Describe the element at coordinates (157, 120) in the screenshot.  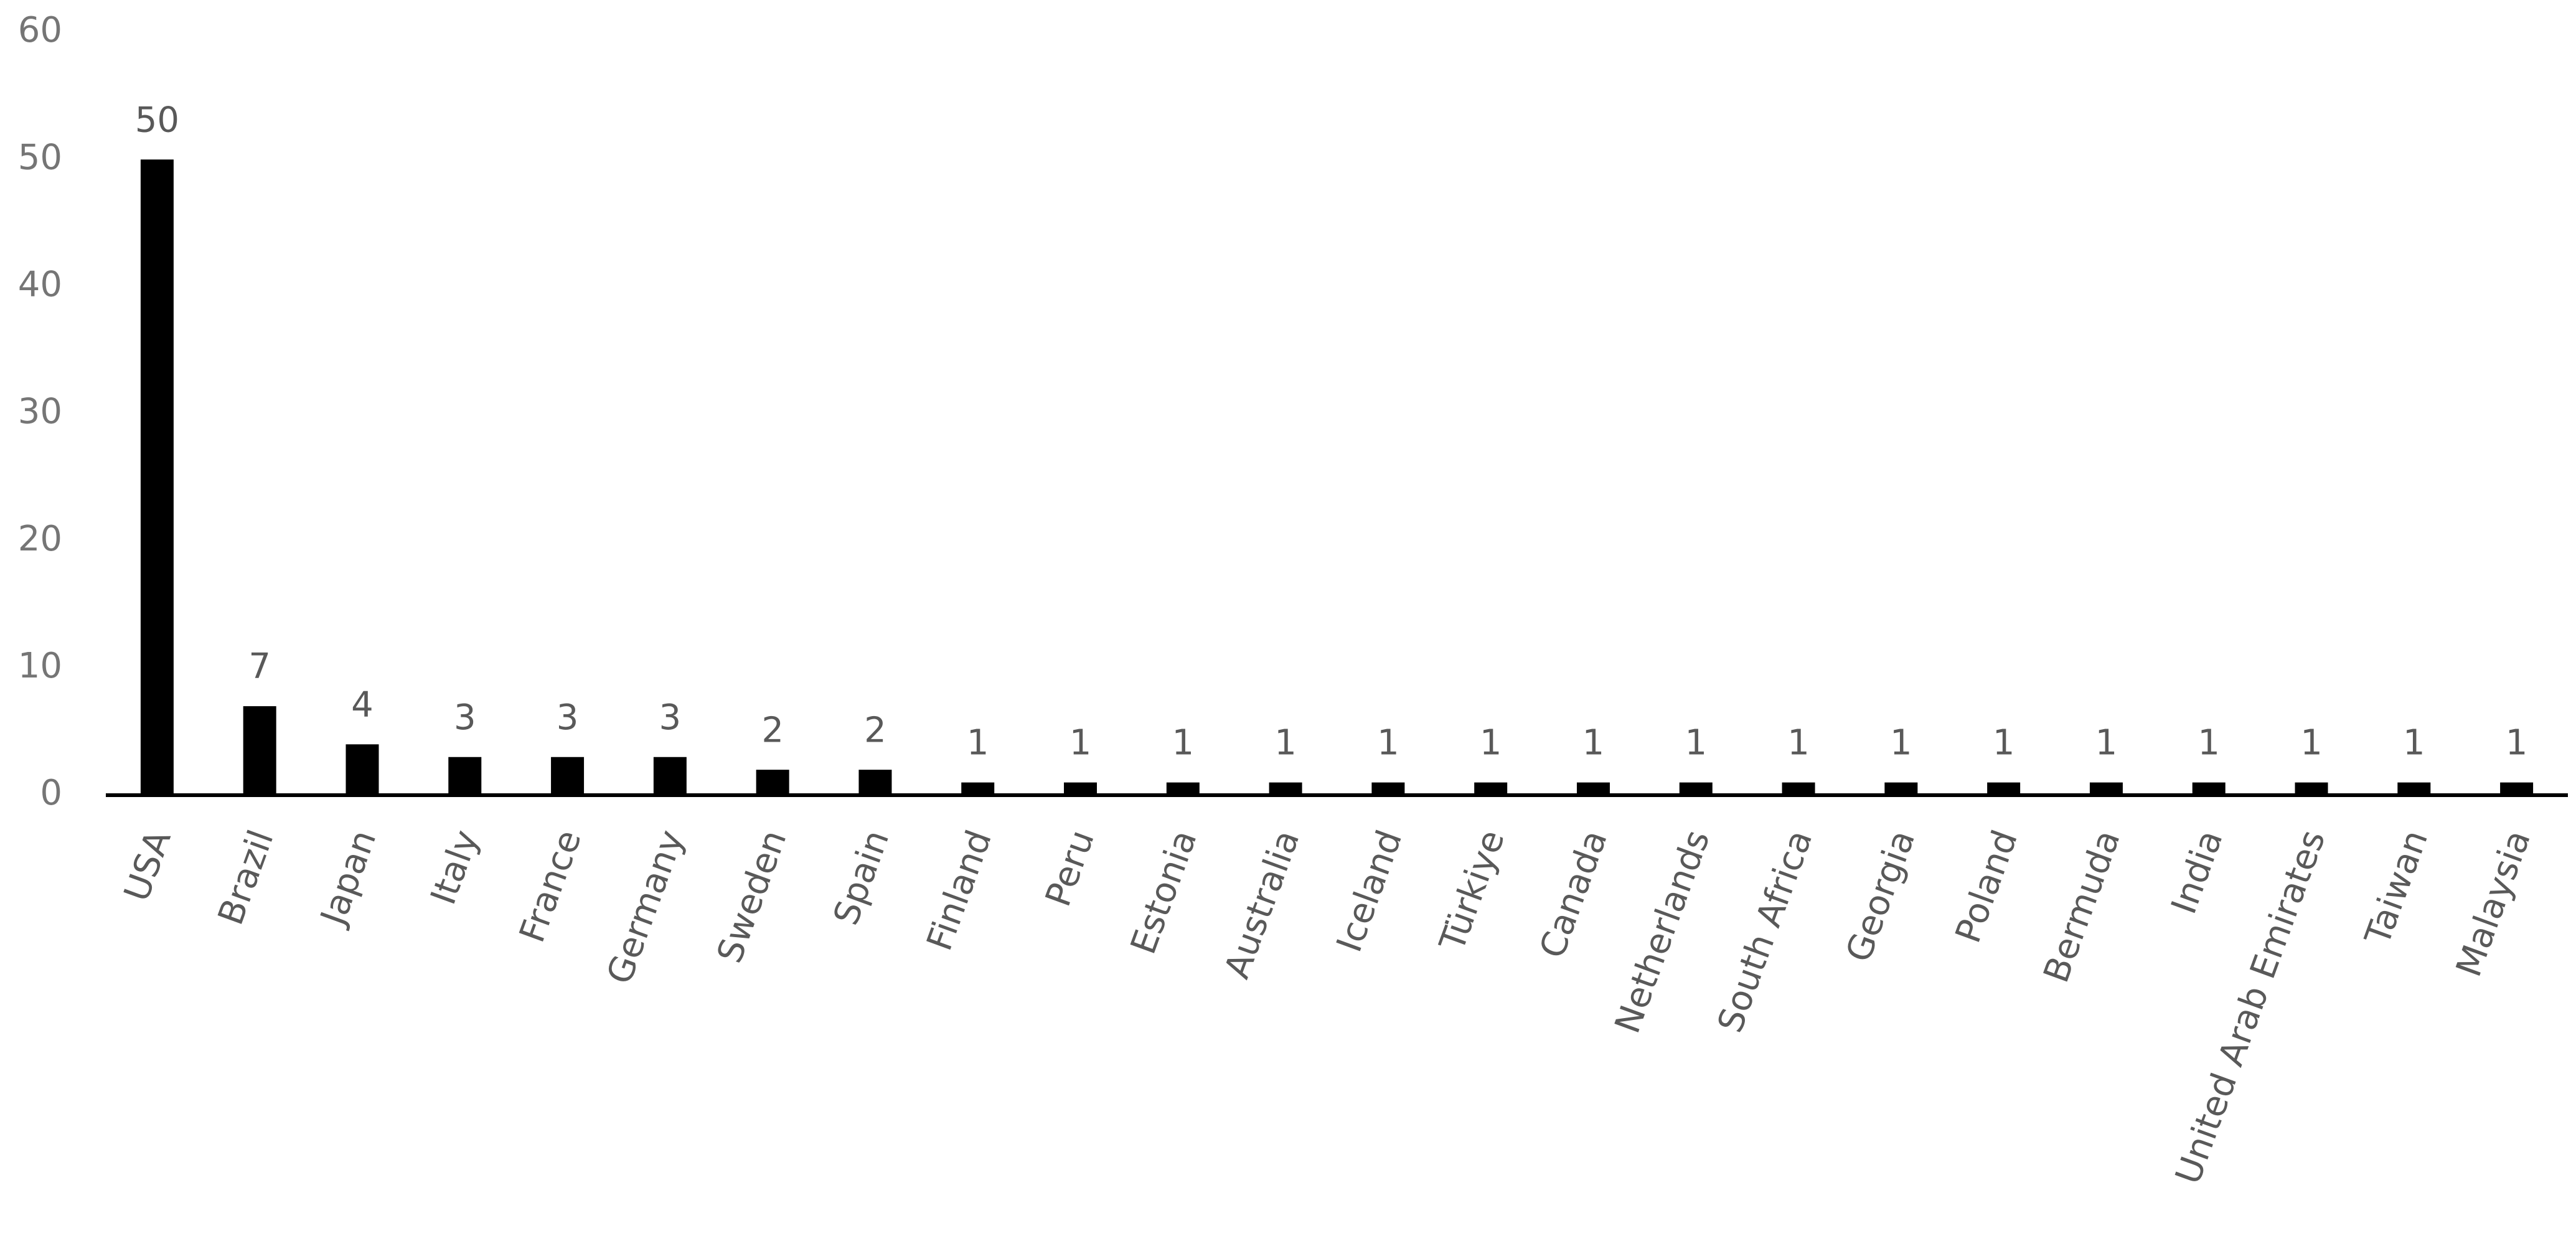
I see `value-label: 50` at that location.